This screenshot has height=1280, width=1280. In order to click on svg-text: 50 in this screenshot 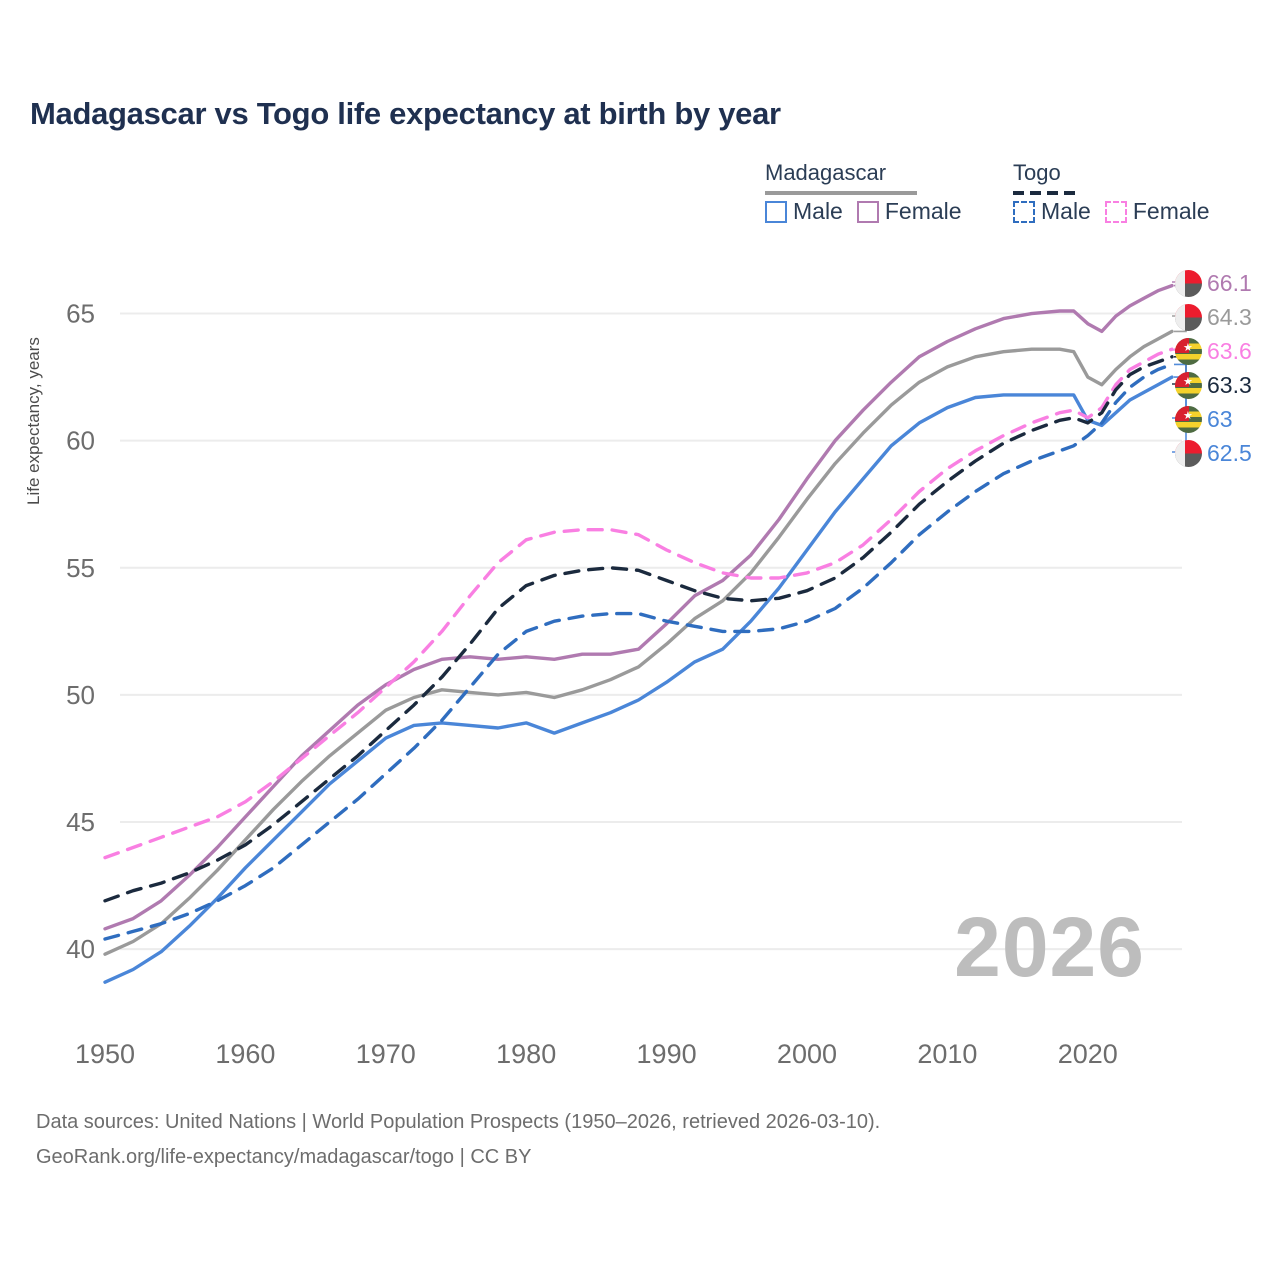, I will do `click(80, 695)`.